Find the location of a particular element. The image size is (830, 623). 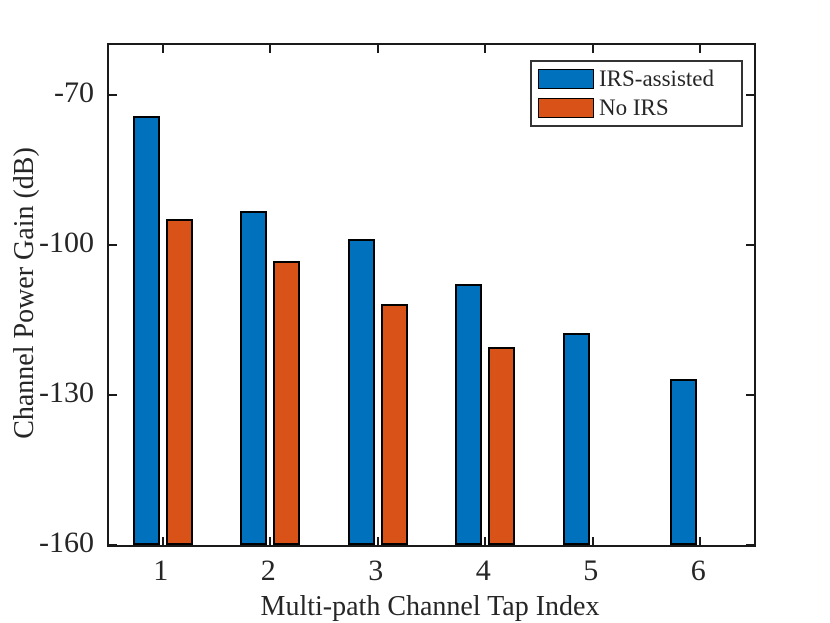

x-tick-label-5: 5 is located at coordinates (591, 570).